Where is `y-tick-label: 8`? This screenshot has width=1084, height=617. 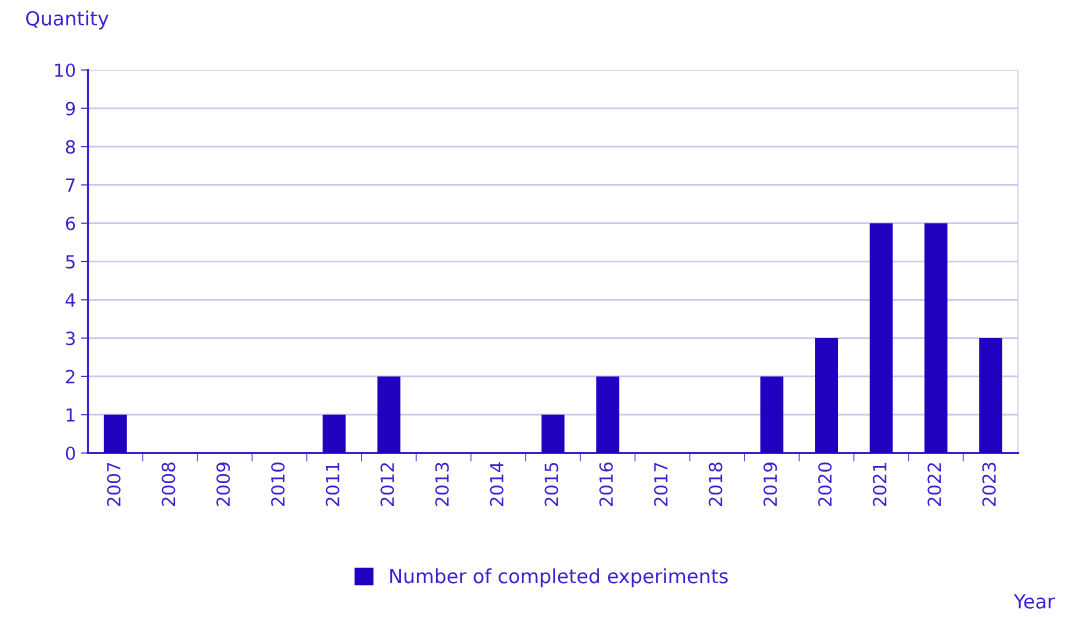 y-tick-label: 8 is located at coordinates (70, 147).